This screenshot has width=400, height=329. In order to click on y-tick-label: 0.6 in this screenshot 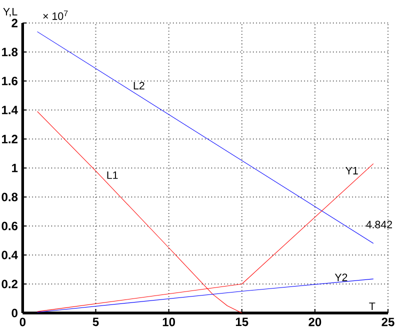, I will do `click(10, 226)`.